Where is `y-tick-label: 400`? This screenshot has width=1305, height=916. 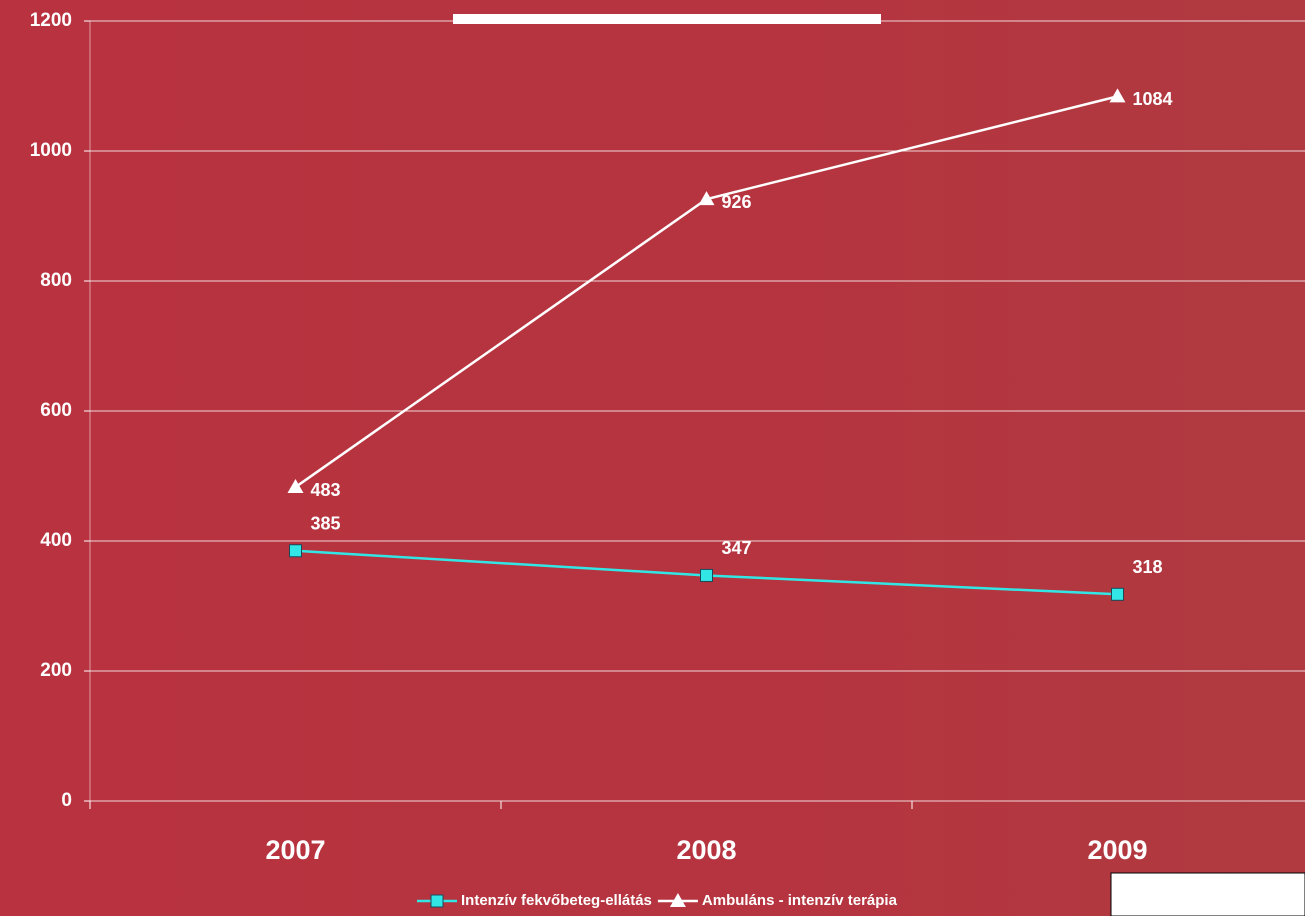 y-tick-label: 400 is located at coordinates (56, 540).